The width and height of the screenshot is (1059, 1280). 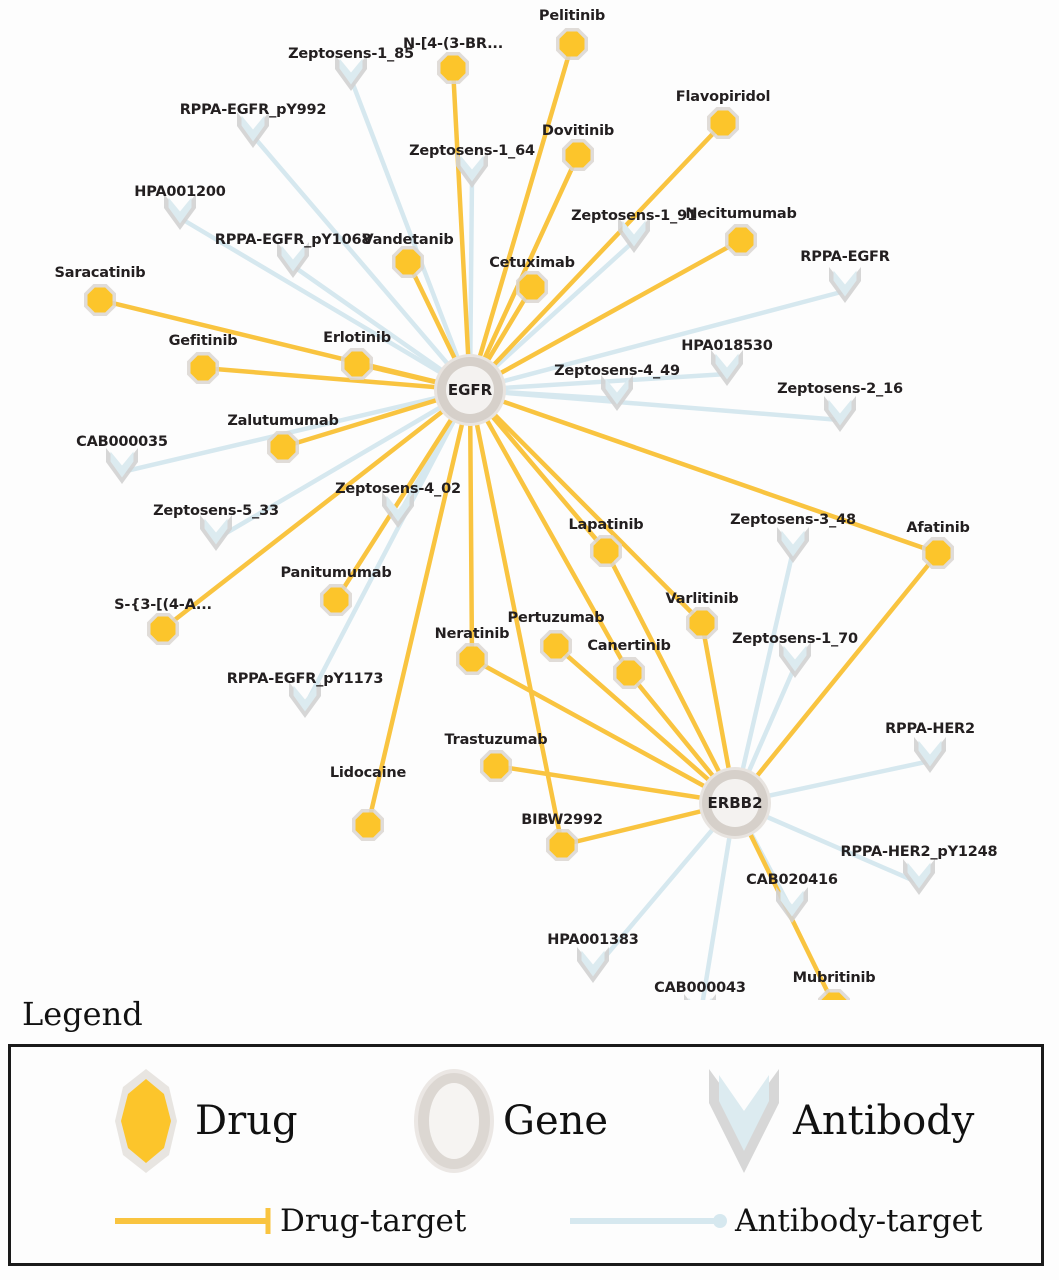 I want to click on gene-icon, so click(x=454, y=1121).